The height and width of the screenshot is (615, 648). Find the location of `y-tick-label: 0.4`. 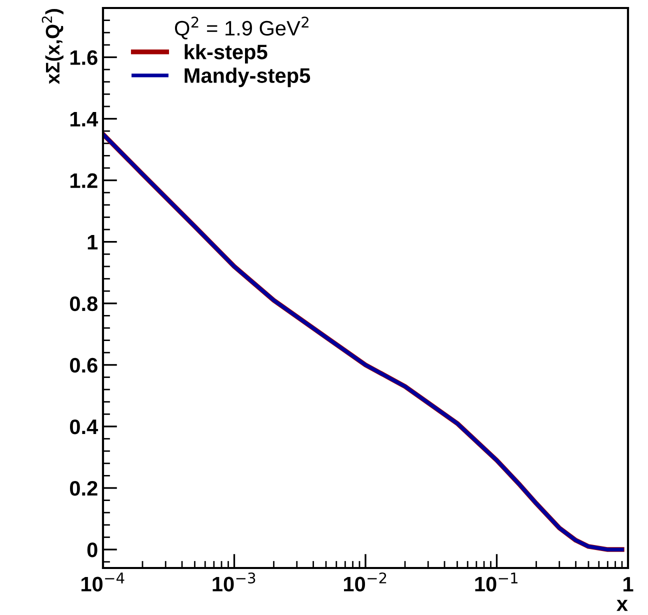

y-tick-label: 0.4 is located at coordinates (84, 426).